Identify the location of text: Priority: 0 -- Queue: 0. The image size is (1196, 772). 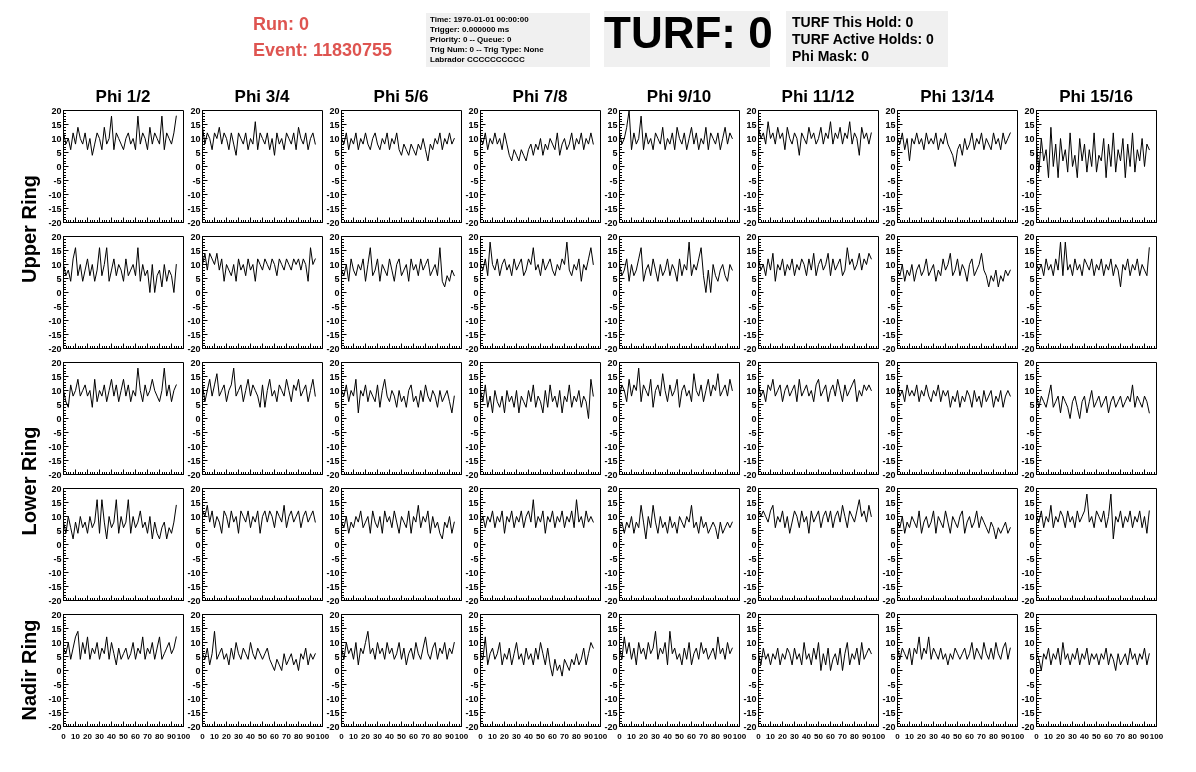
(471, 40).